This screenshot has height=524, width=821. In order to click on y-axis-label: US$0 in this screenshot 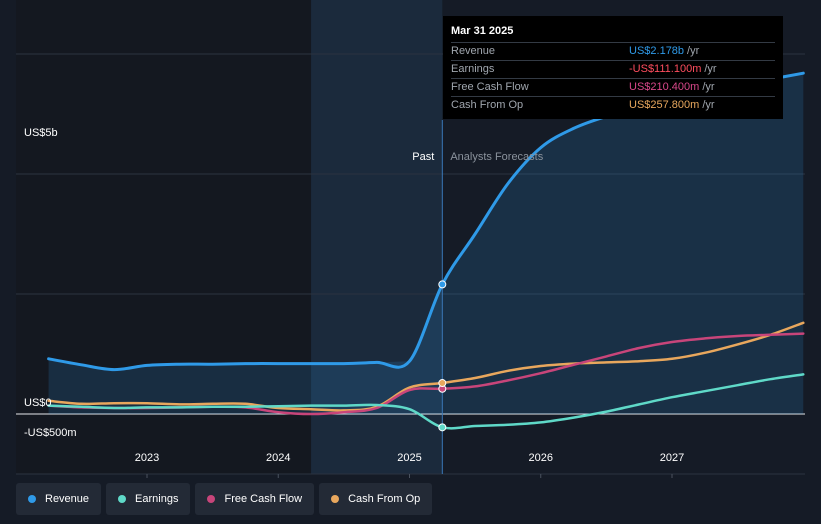, I will do `click(38, 403)`.